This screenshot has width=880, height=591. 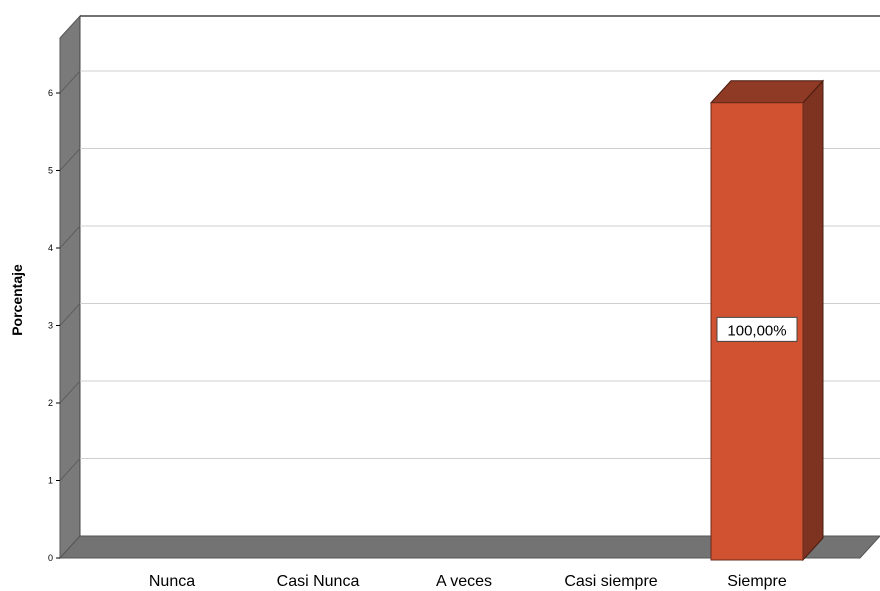 What do you see at coordinates (767, 92) in the screenshot?
I see `bar-top` at bounding box center [767, 92].